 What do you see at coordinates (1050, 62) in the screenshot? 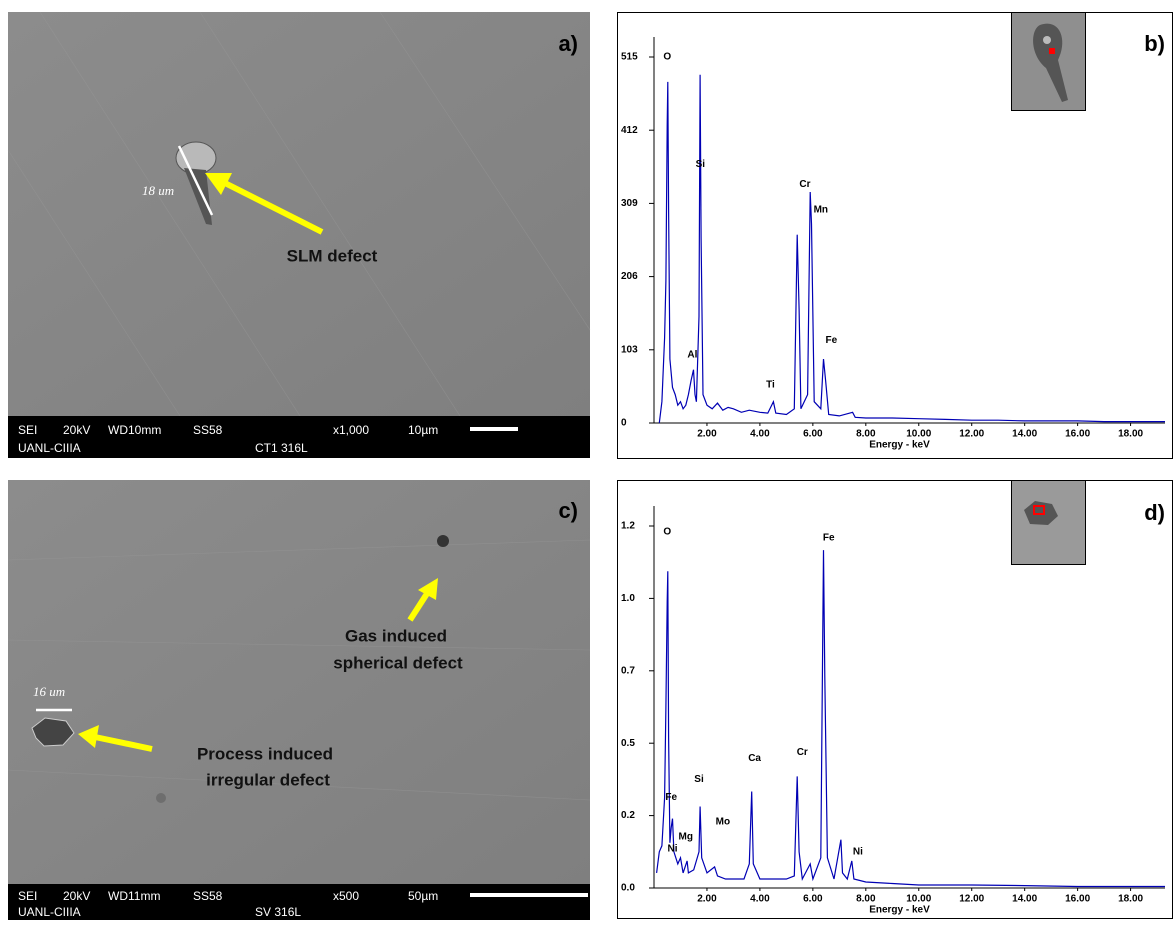
I see `inset-particle` at bounding box center [1050, 62].